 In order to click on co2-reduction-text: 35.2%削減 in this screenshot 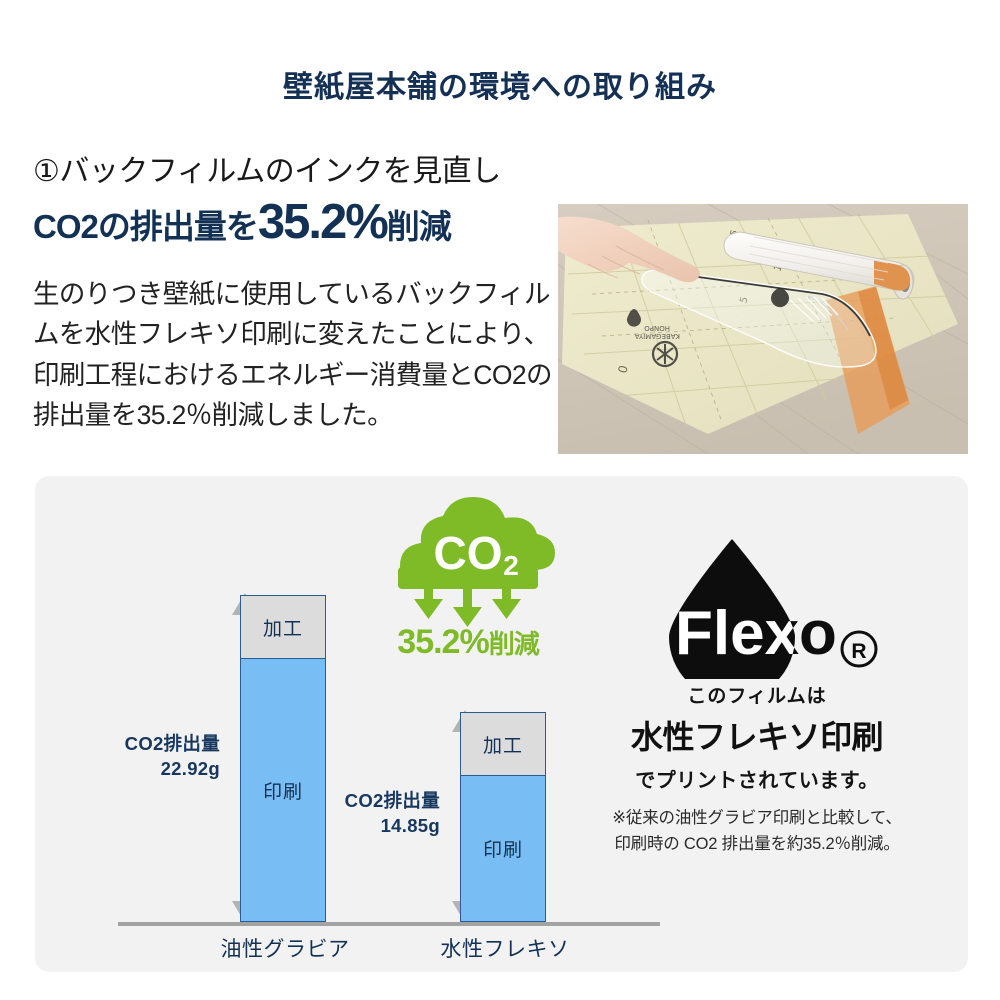, I will do `click(468, 642)`.